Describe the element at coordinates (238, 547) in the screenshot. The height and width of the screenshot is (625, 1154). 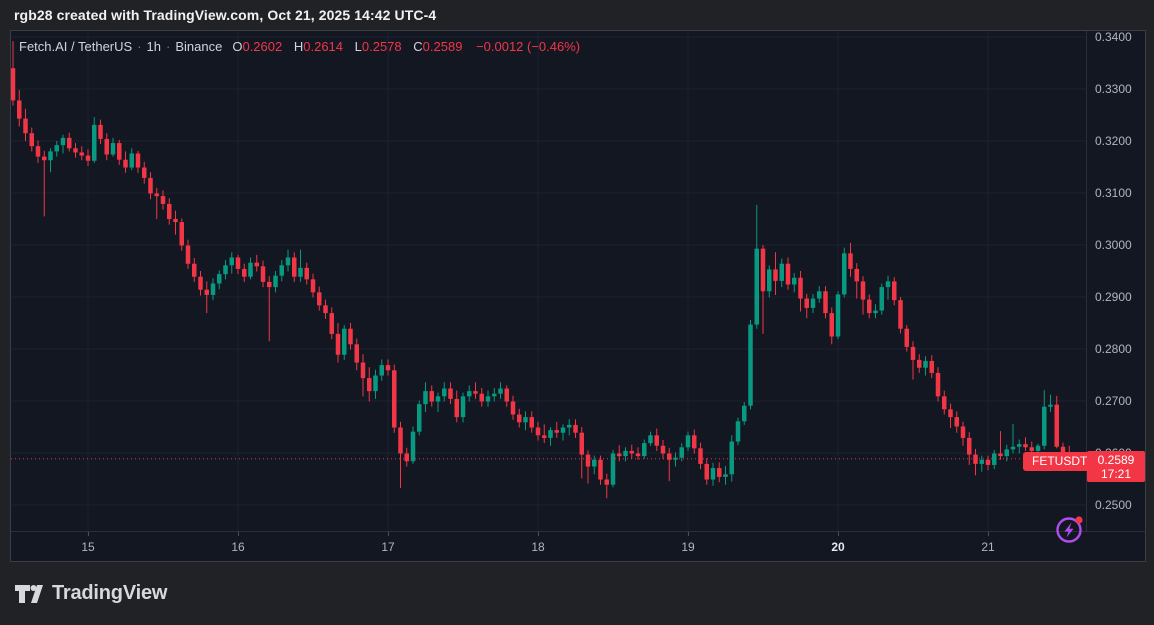
I see `time-axis-label: 16` at that location.